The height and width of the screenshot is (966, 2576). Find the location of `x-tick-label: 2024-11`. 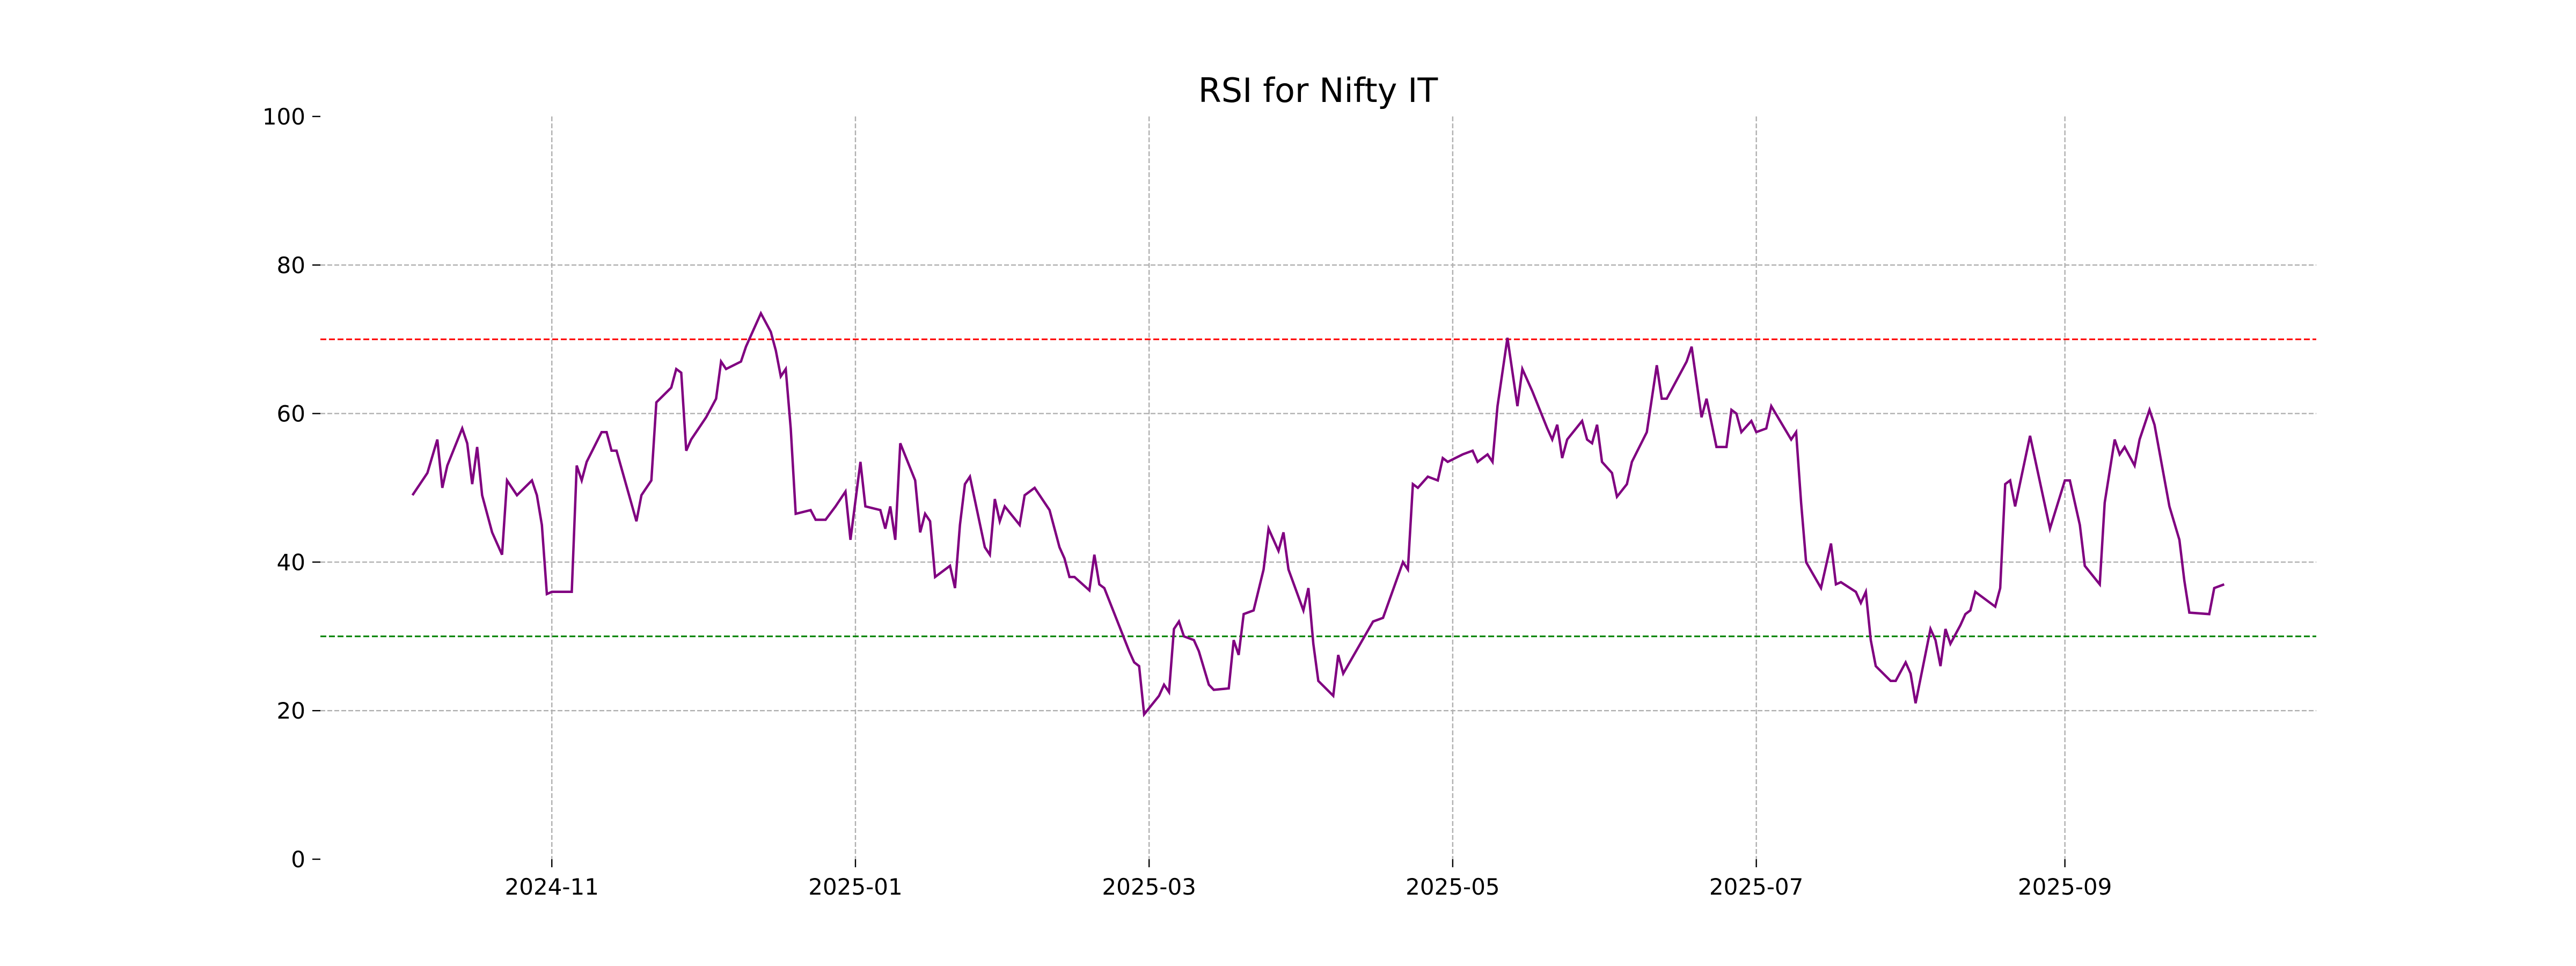

x-tick-label: 2024-11 is located at coordinates (552, 887).